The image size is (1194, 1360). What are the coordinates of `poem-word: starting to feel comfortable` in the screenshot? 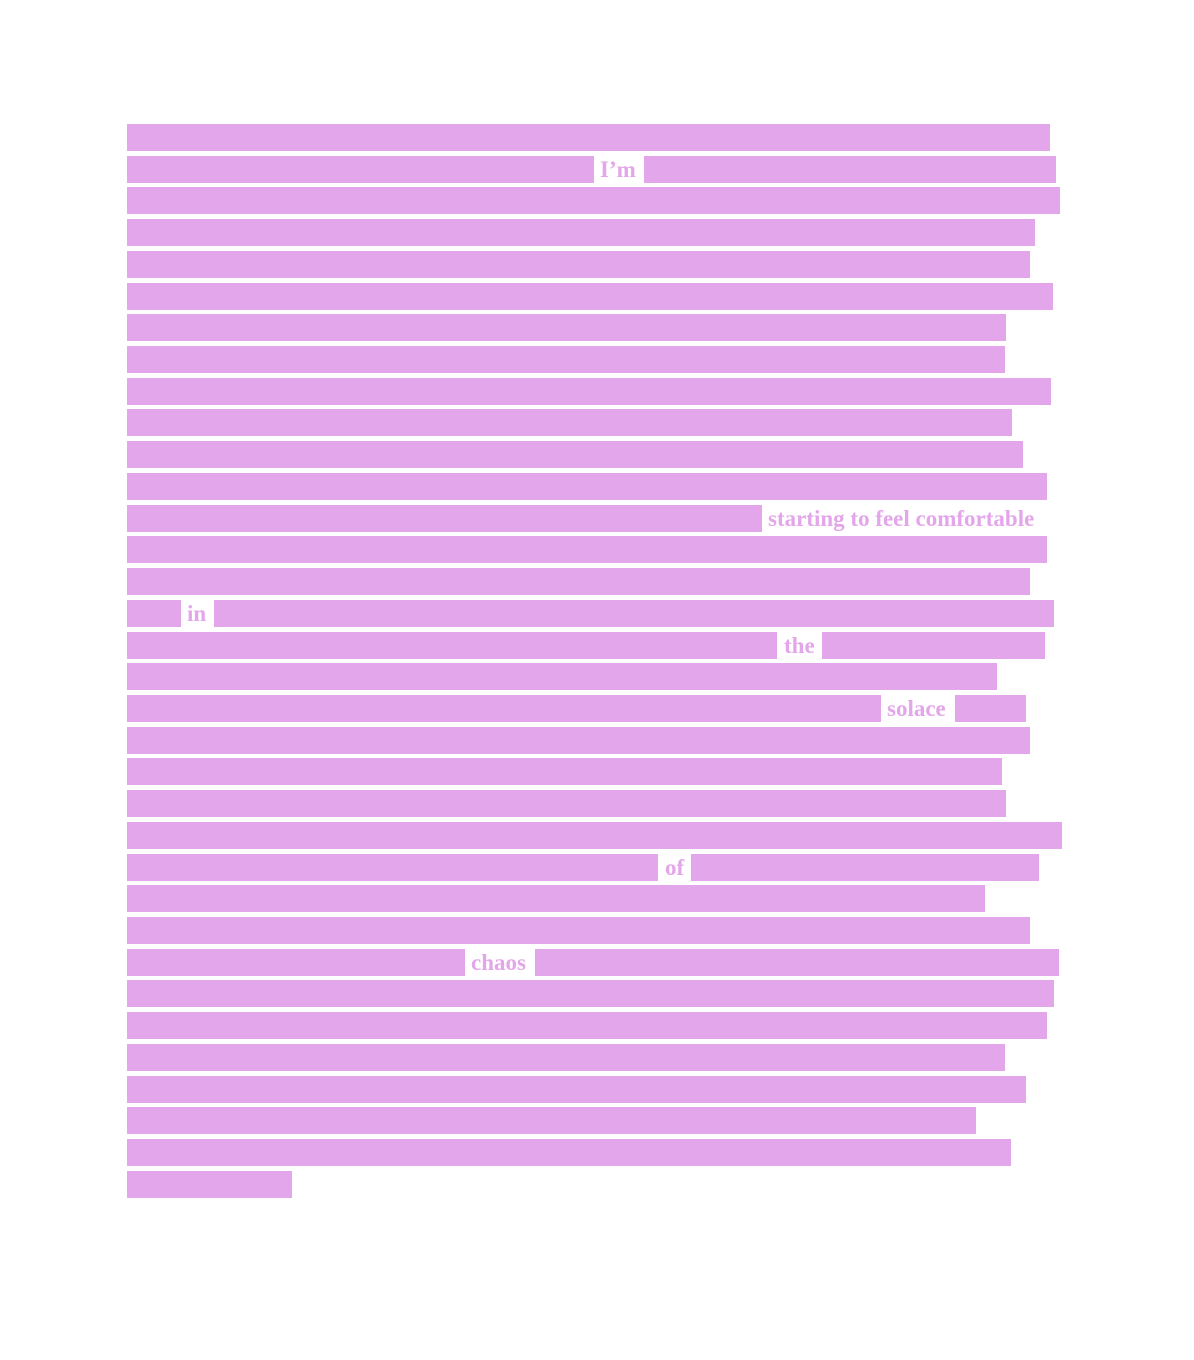 It's located at (901, 518).